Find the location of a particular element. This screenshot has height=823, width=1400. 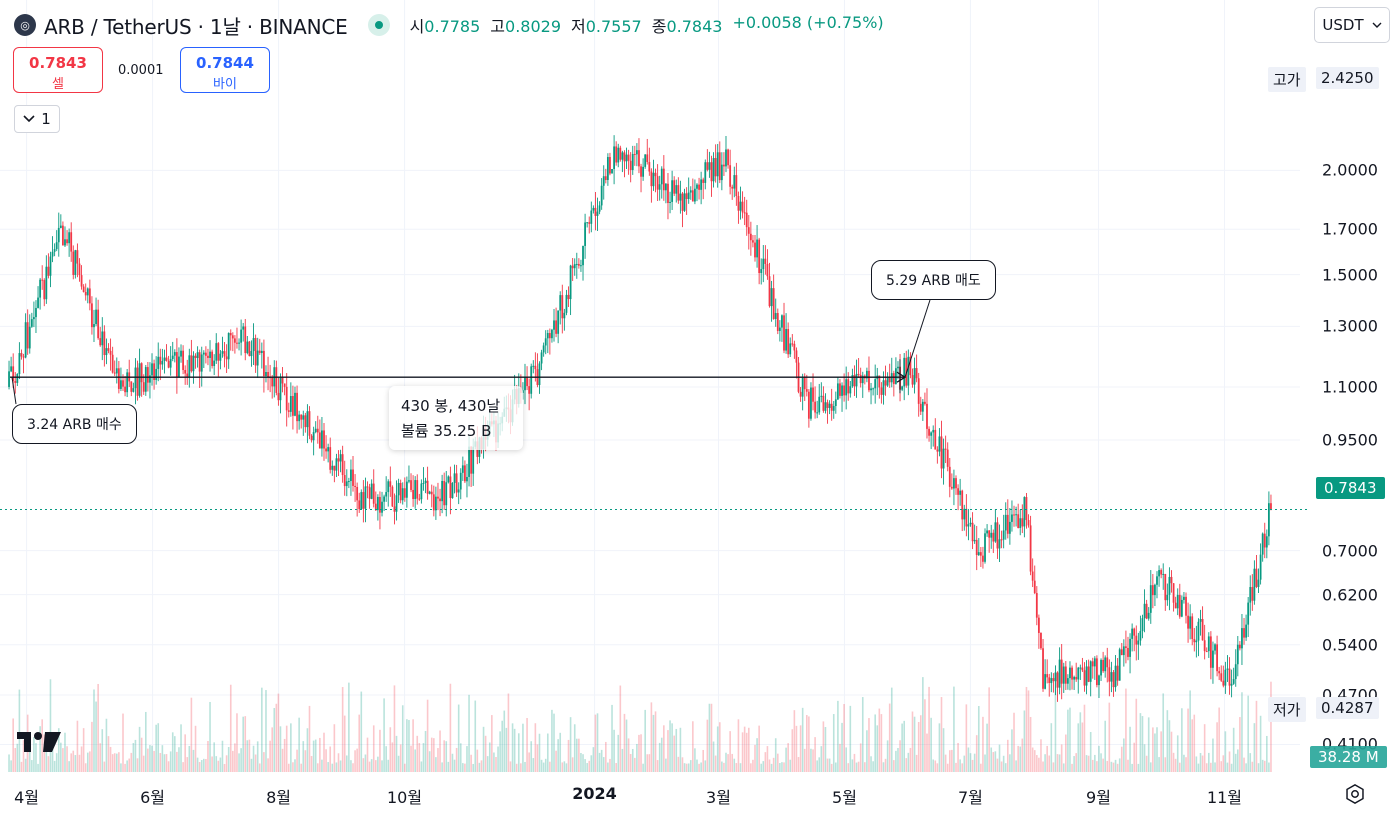

volume-info: 볼륨 35.25 B is located at coordinates (446, 431).